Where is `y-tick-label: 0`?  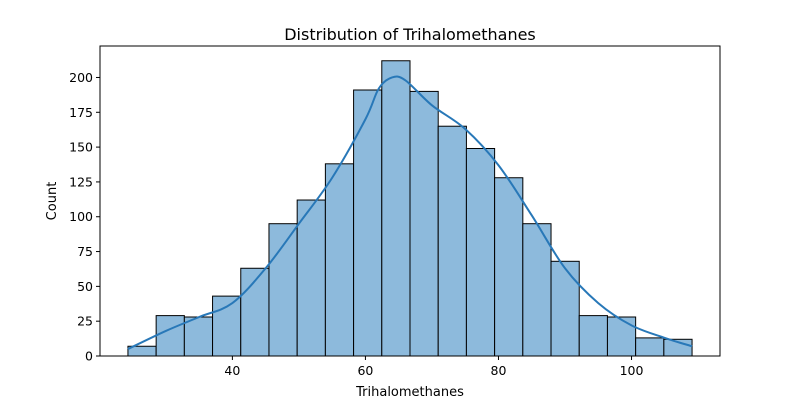
y-tick-label: 0 is located at coordinates (89, 356).